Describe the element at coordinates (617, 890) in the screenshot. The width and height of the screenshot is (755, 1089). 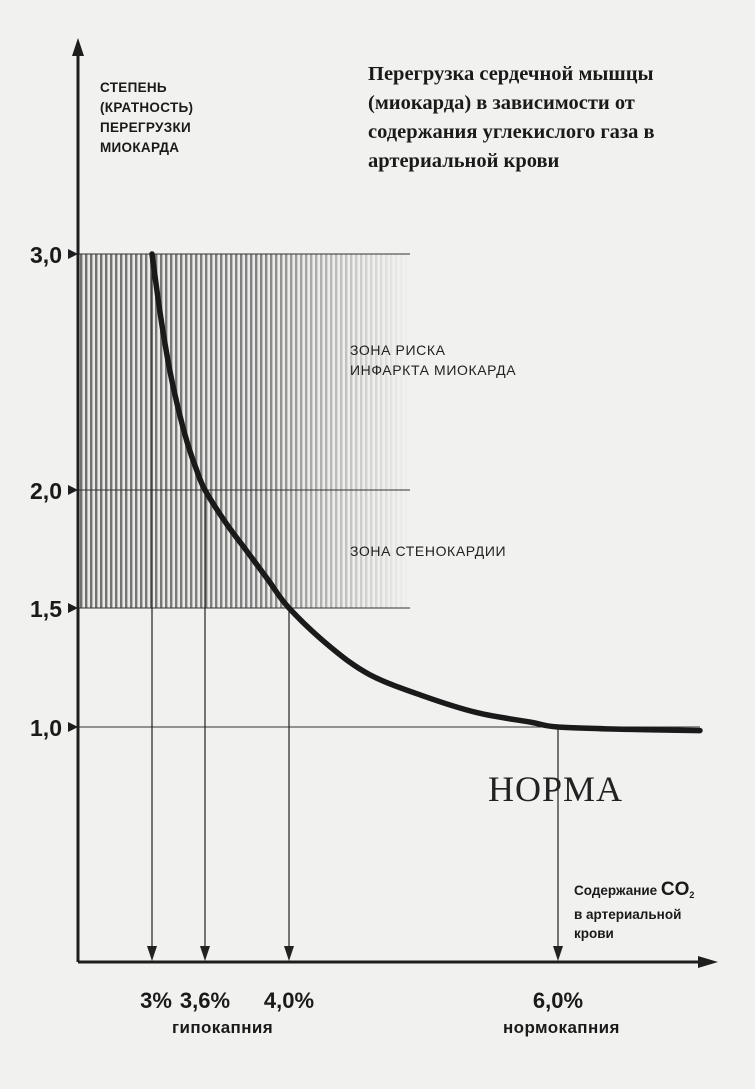
I see `x-axis-label-prefix: Содержание` at that location.